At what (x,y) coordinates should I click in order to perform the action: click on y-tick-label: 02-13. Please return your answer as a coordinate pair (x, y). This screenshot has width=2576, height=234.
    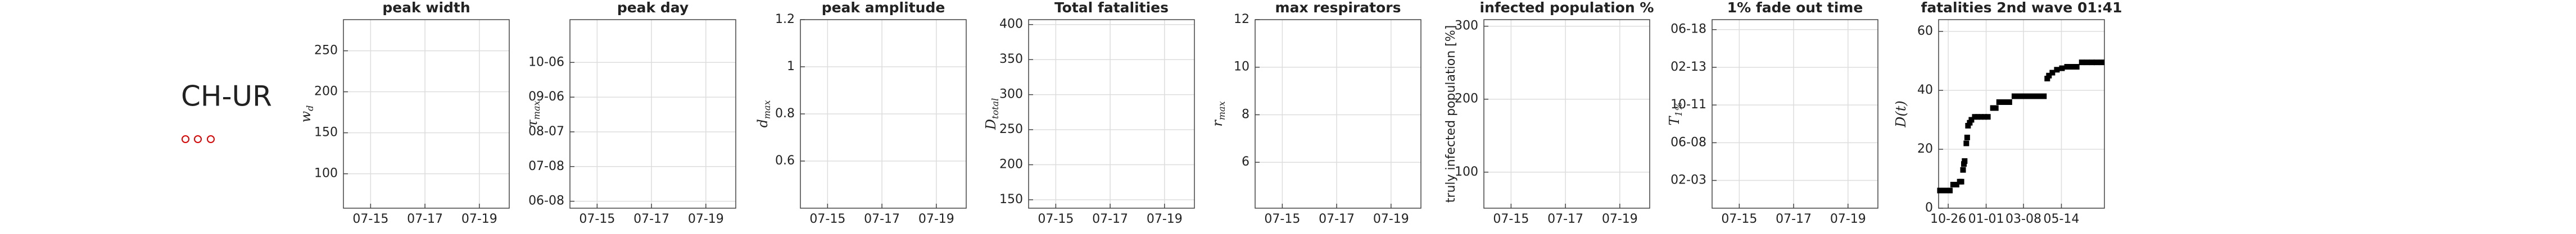
    Looking at the image, I should click on (1688, 67).